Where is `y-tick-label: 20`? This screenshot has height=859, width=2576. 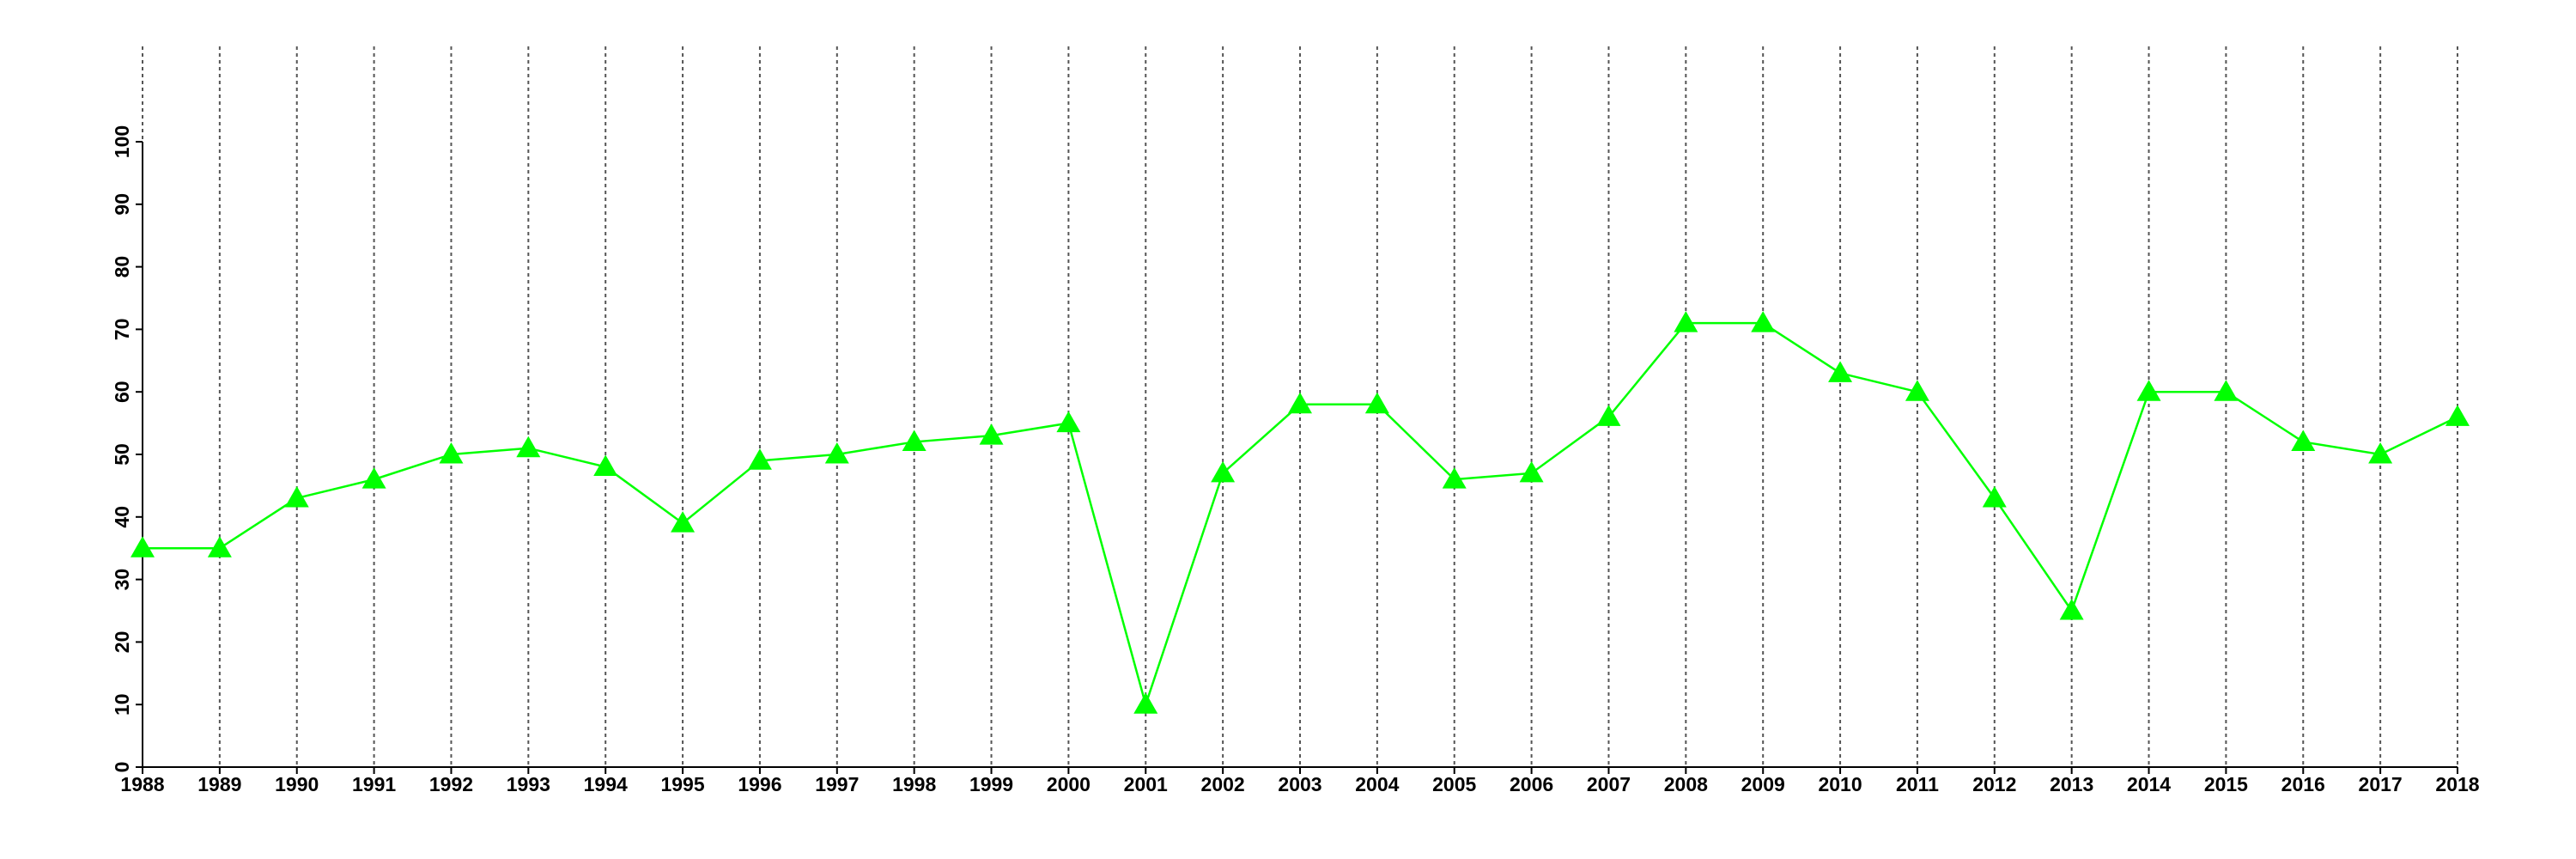
y-tick-label: 20 is located at coordinates (122, 643).